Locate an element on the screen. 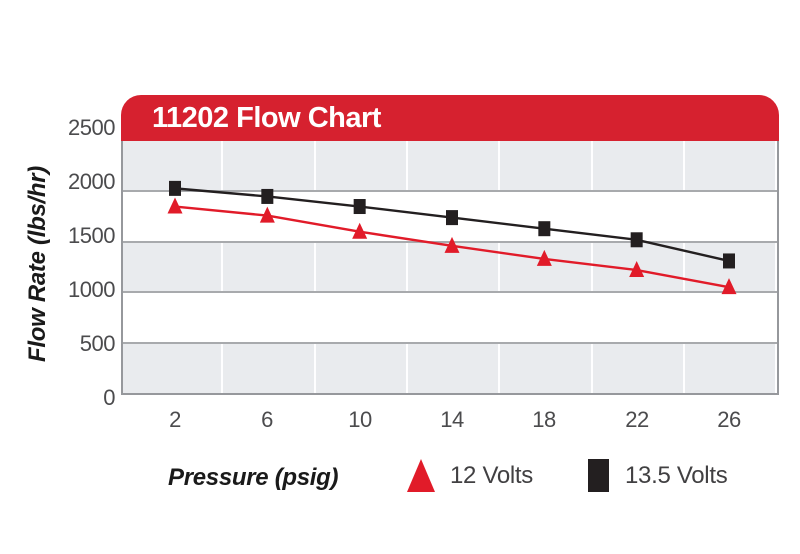  square-marker-icon is located at coordinates (598, 475).